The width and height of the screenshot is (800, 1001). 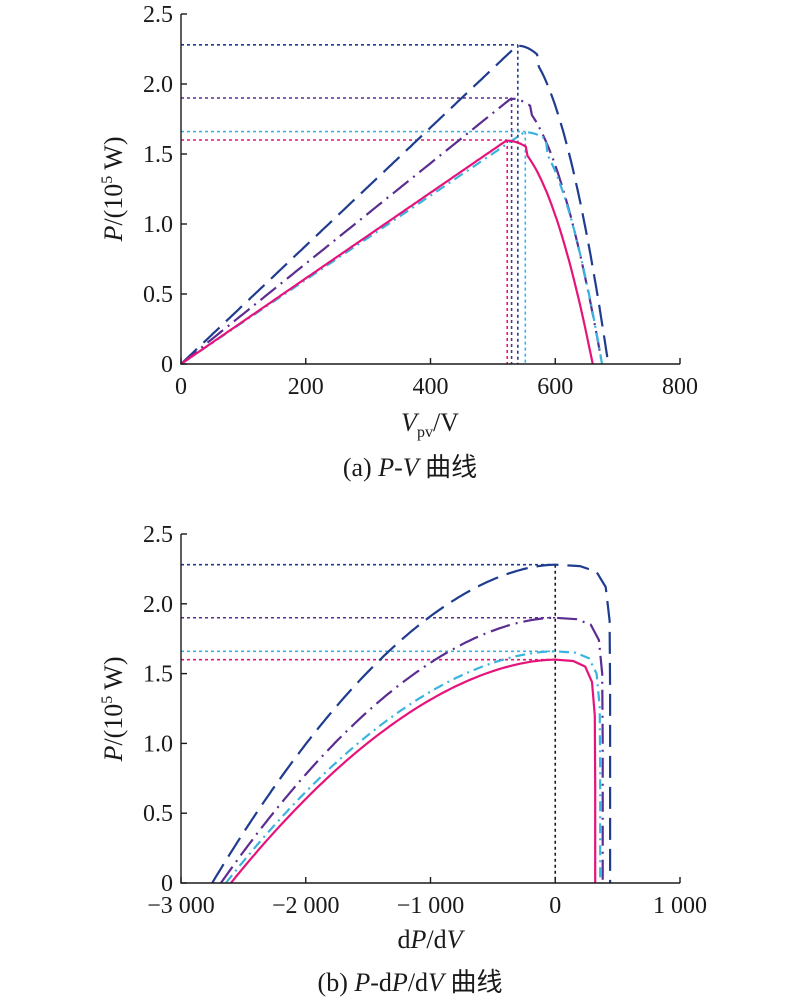 I want to click on panel-b-series-3-curve, so click(x=413, y=767).